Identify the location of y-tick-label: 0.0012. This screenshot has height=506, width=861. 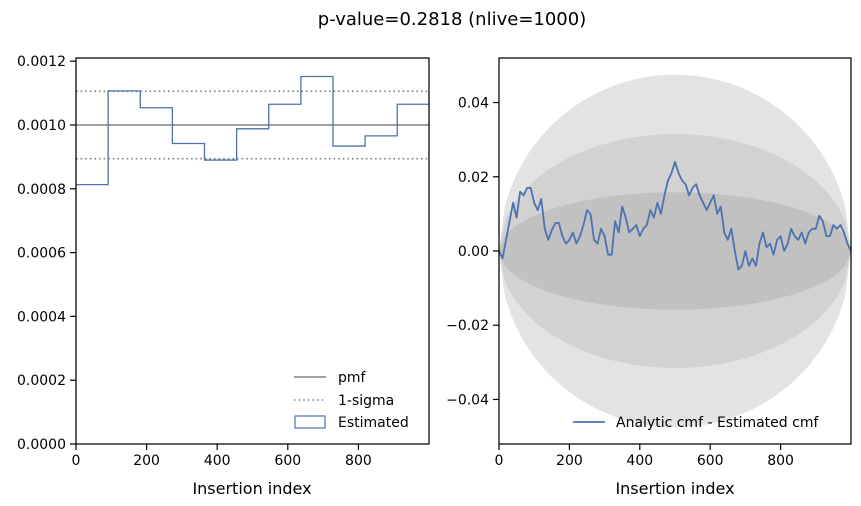
(41, 62).